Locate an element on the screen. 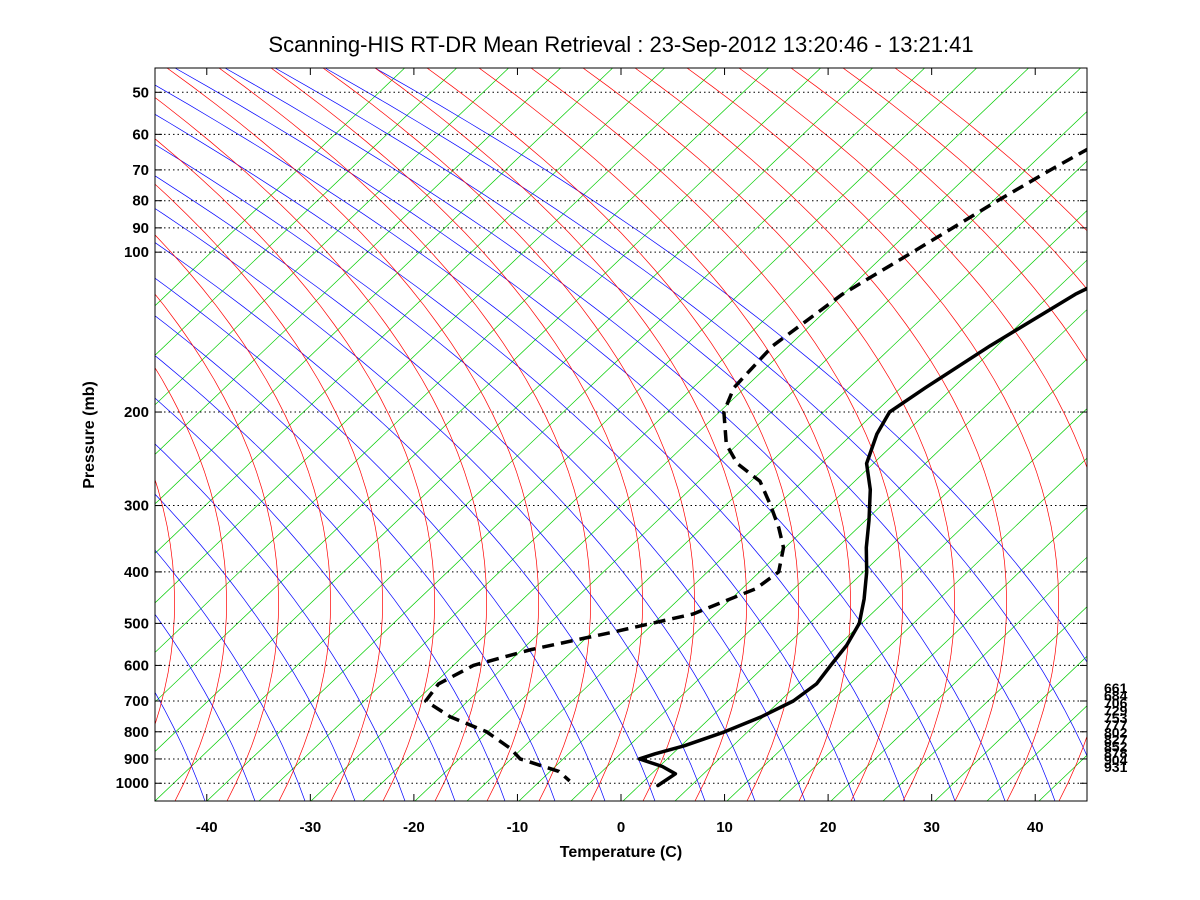 The width and height of the screenshot is (1200, 900). x-axis-label: Temperature (C) is located at coordinates (621, 852).